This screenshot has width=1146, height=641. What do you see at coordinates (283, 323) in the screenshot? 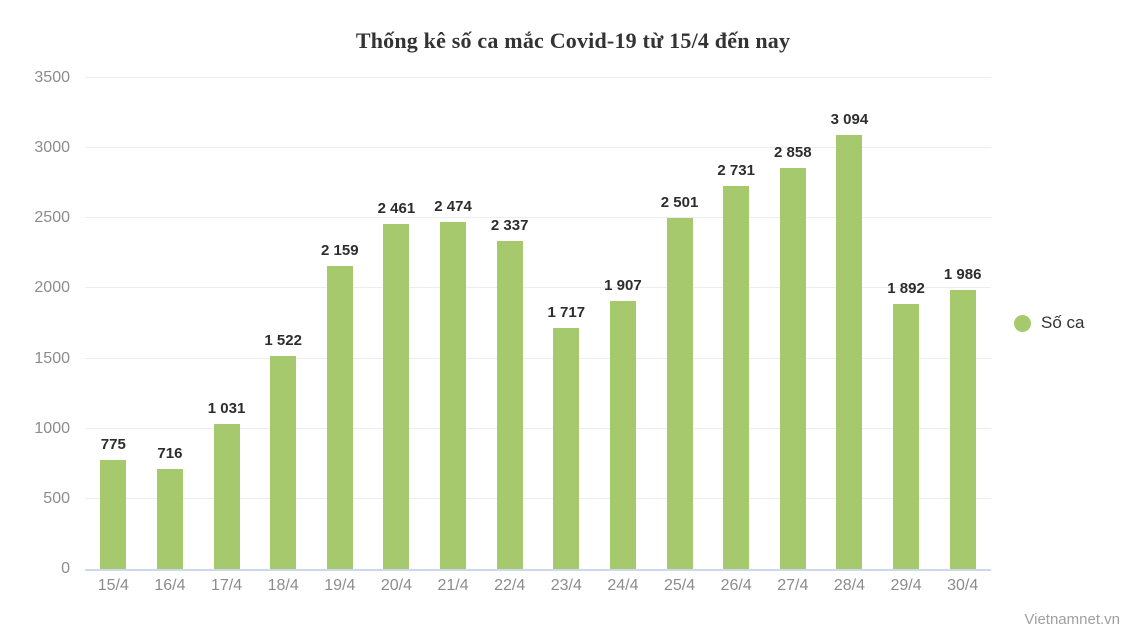
I see `bar-slot: 1 522` at bounding box center [283, 323].